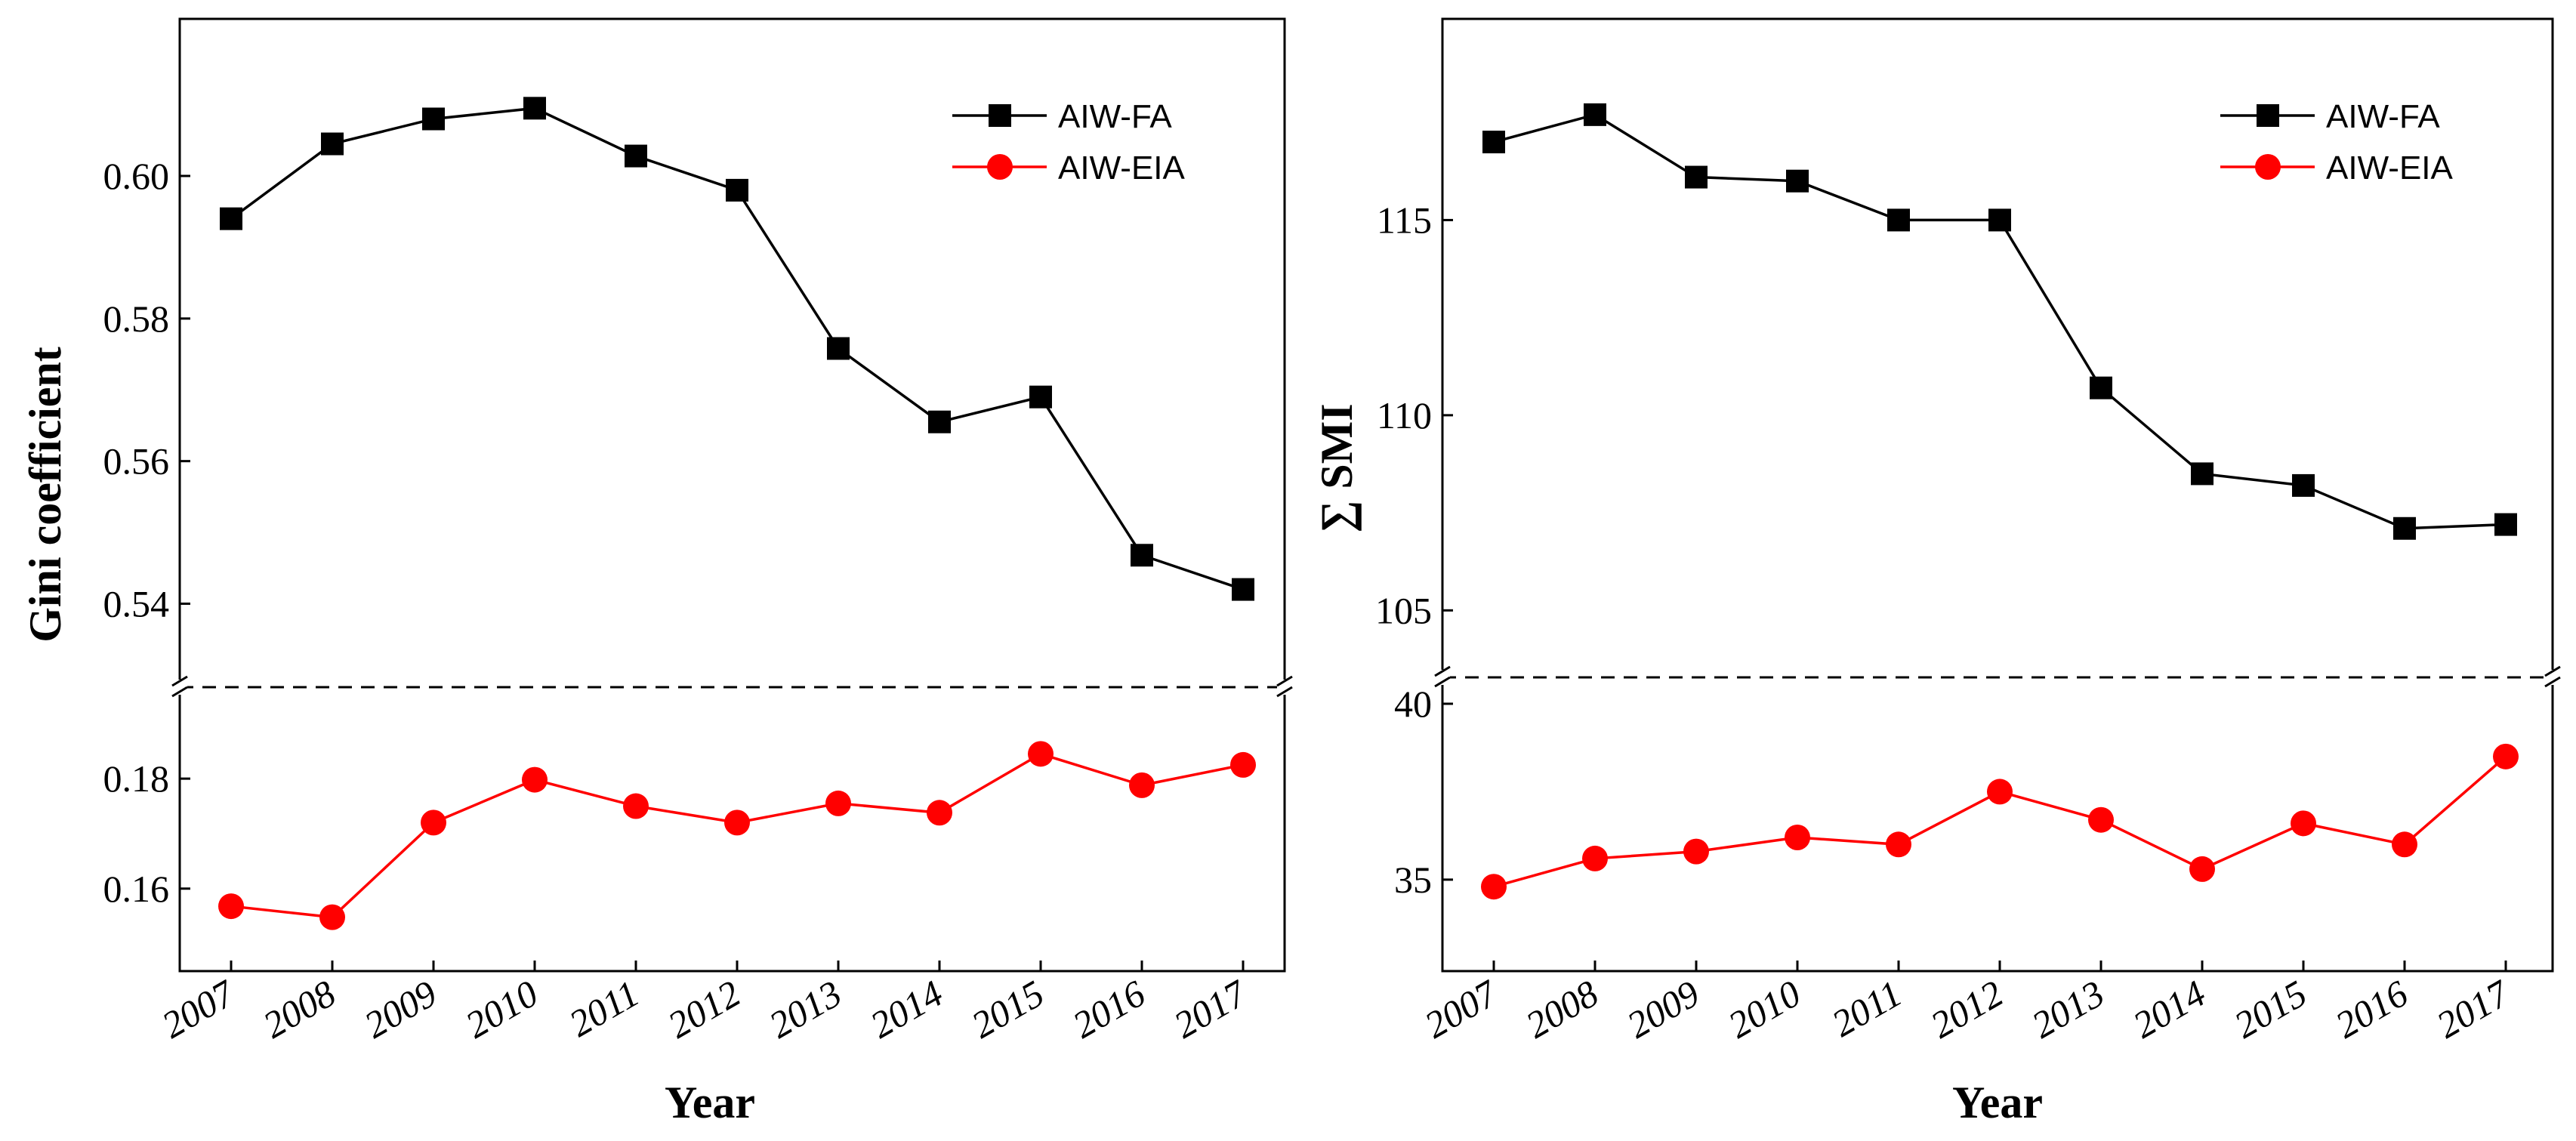 This screenshot has width=2576, height=1141. What do you see at coordinates (1413, 704) in the screenshot?
I see `y-tick-label: 40` at bounding box center [1413, 704].